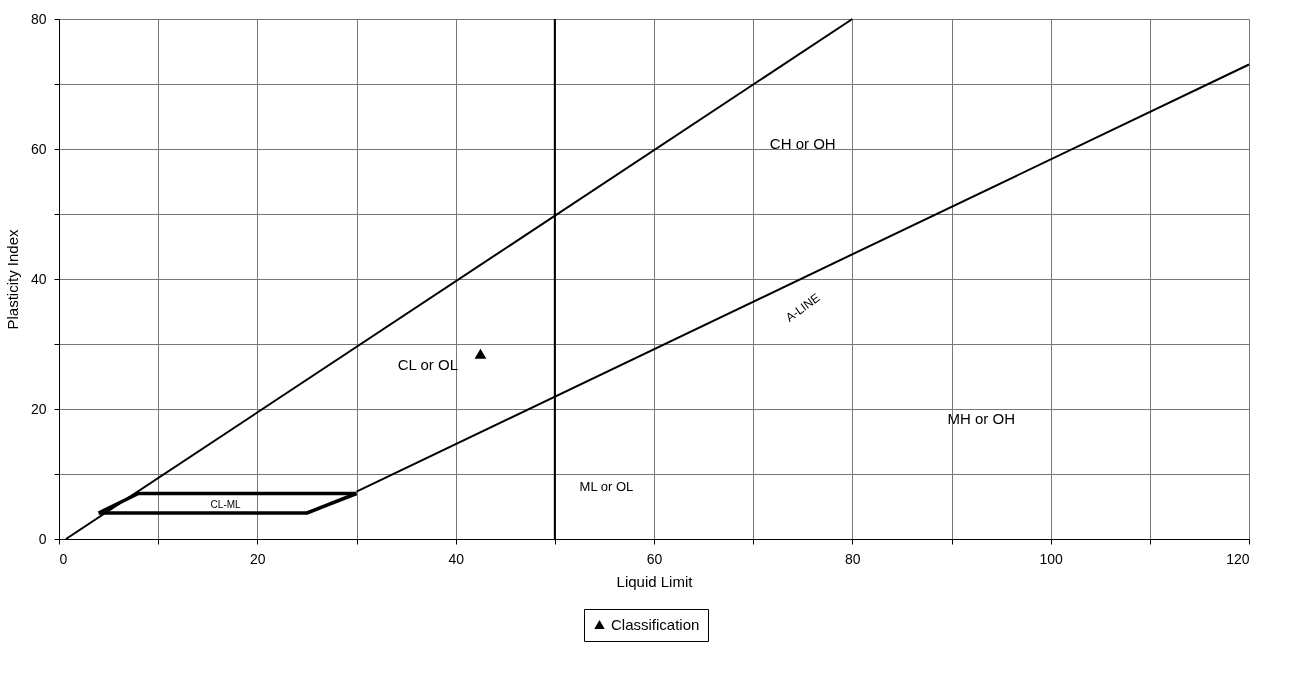 The image size is (1314, 698). Describe the element at coordinates (853, 558) in the screenshot. I see `x-tick-label: 80` at that location.